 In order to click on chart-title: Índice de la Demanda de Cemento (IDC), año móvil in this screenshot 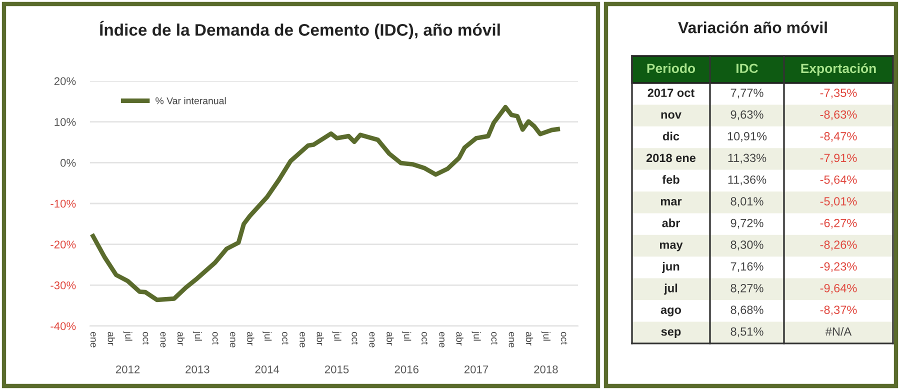, I will do `click(300, 30)`.